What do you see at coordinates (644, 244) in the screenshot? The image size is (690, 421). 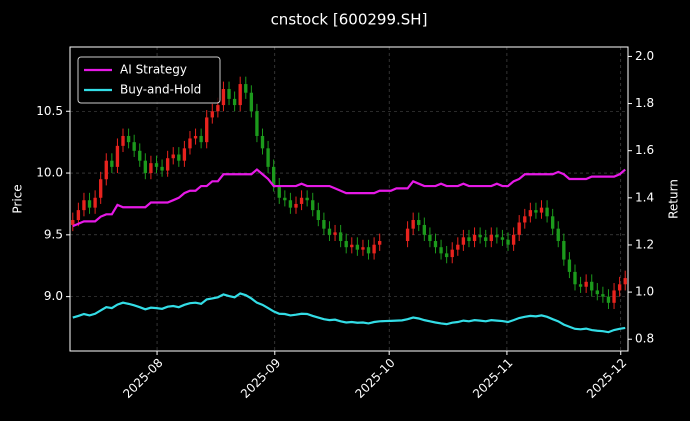 I see `y2-tick-label: 1.2` at bounding box center [644, 244].